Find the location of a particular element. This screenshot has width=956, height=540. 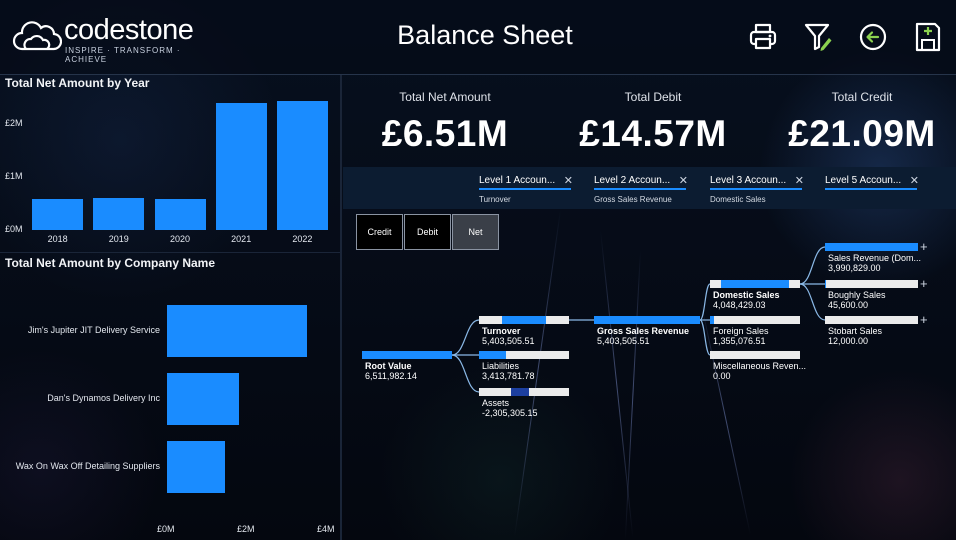

credit-toggle-button: Credit is located at coordinates (379, 232).